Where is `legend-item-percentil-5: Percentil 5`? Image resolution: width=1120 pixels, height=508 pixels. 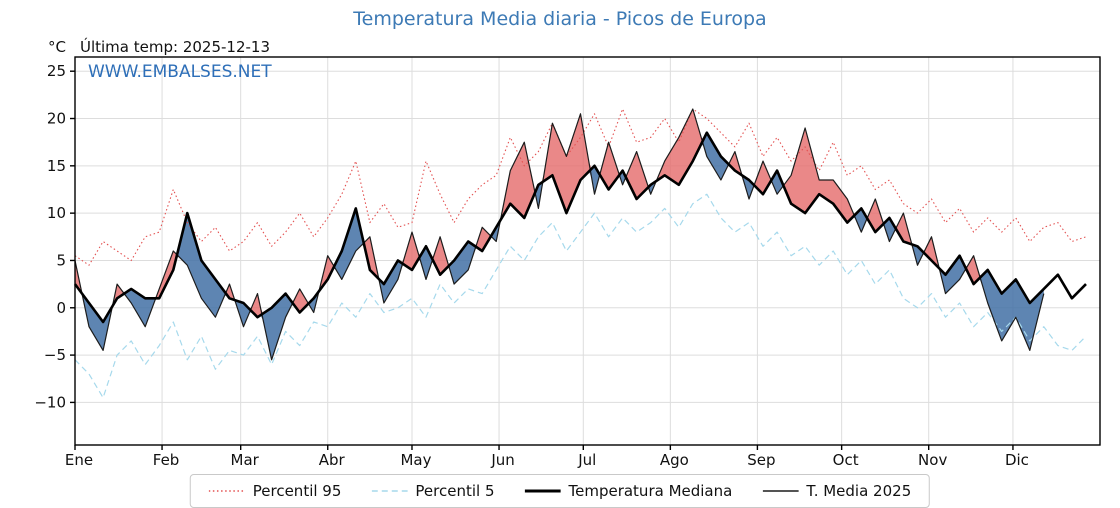
legend-item-percentil-5: Percentil 5 is located at coordinates (432, 491).